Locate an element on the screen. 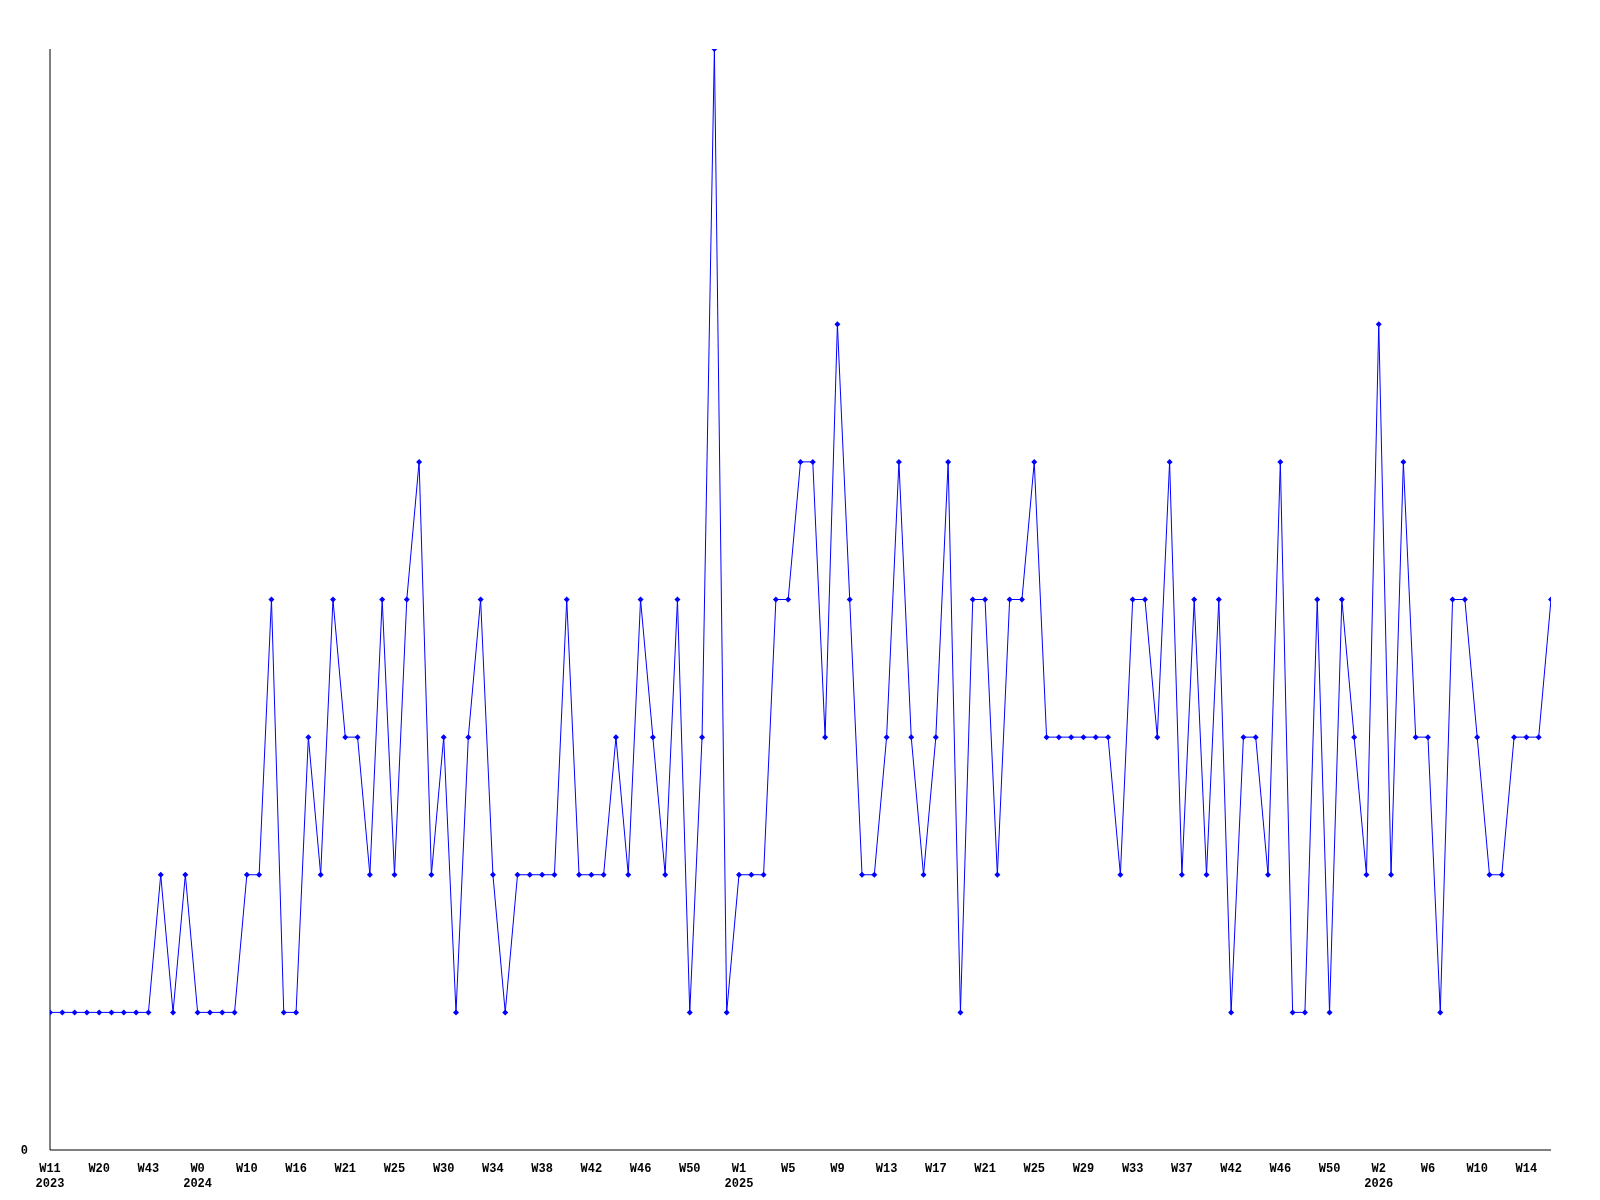 This screenshot has height=1200, width=1600. x-tick-label: W16 is located at coordinates (296, 1169).